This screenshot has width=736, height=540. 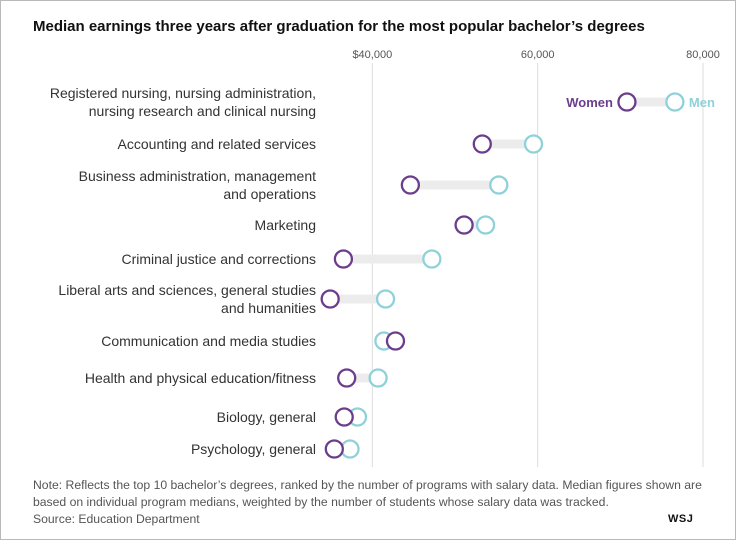 What do you see at coordinates (200, 378) in the screenshot?
I see `category-label: Health and physical education/fitness` at bounding box center [200, 378].